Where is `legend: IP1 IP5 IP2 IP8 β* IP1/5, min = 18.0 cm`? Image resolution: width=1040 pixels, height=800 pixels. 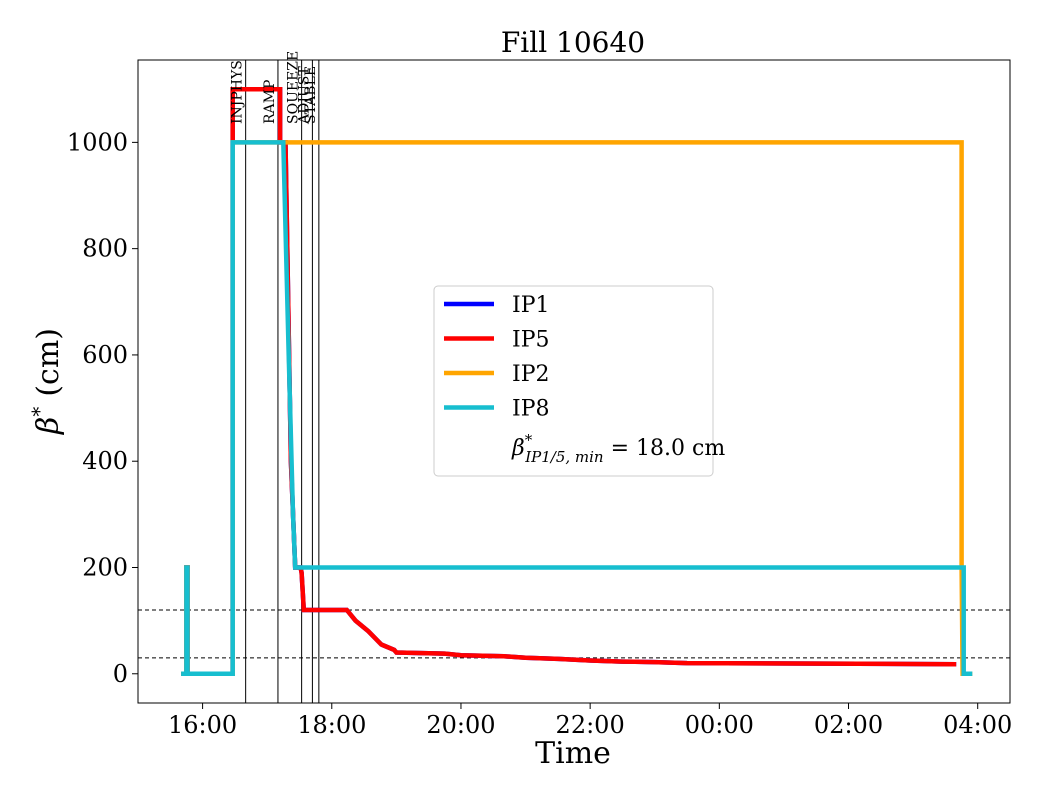
legend: IP1 IP5 IP2 IP8 β* IP1/5, min = 18.0 cm is located at coordinates (579, 381).